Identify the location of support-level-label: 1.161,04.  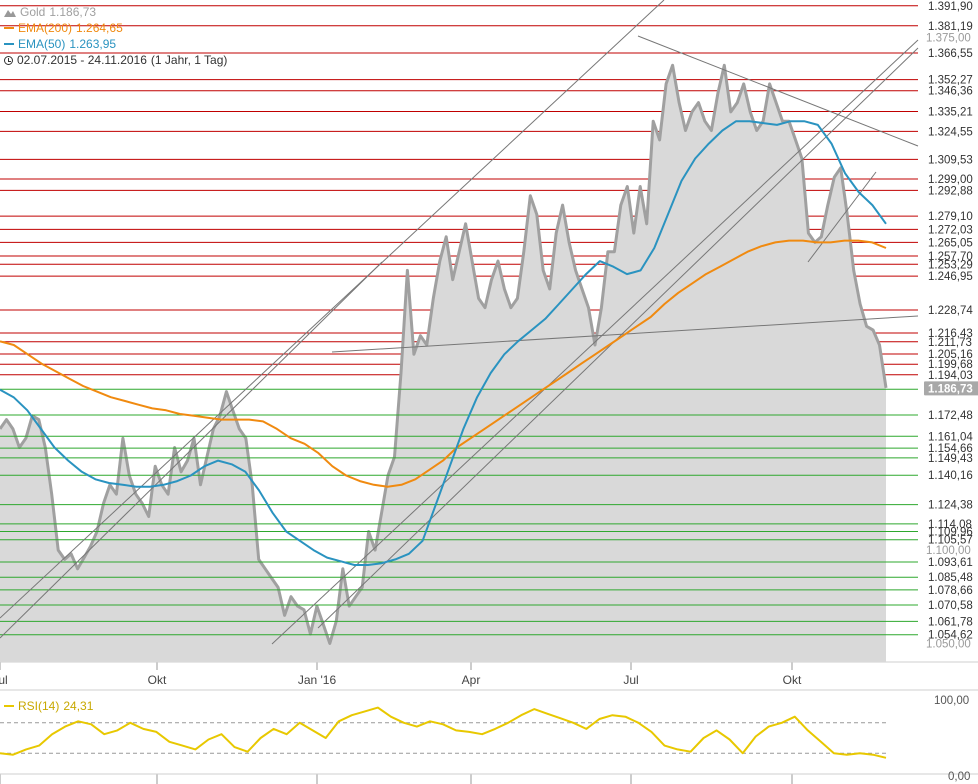
(950, 437).